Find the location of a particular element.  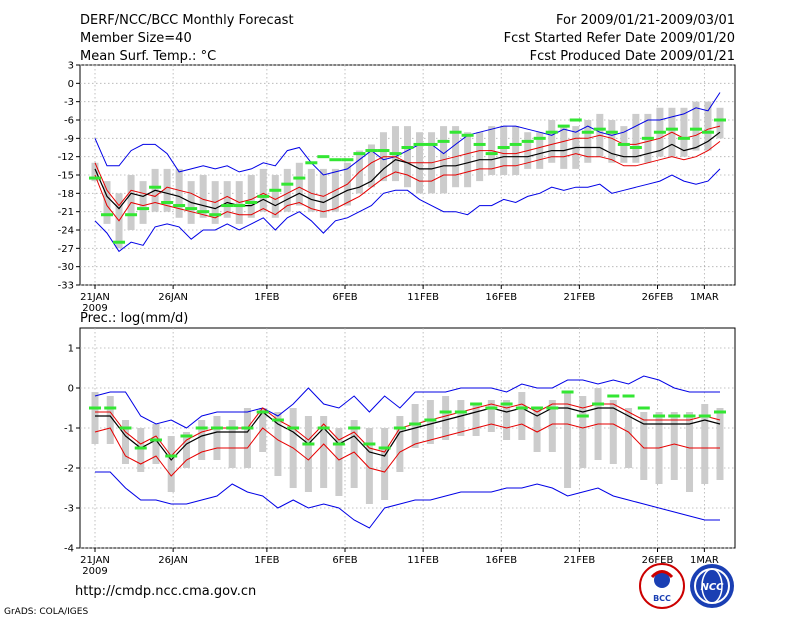

source-url: http://cmdp.ncc.cma.gov.cn is located at coordinates (165, 591).